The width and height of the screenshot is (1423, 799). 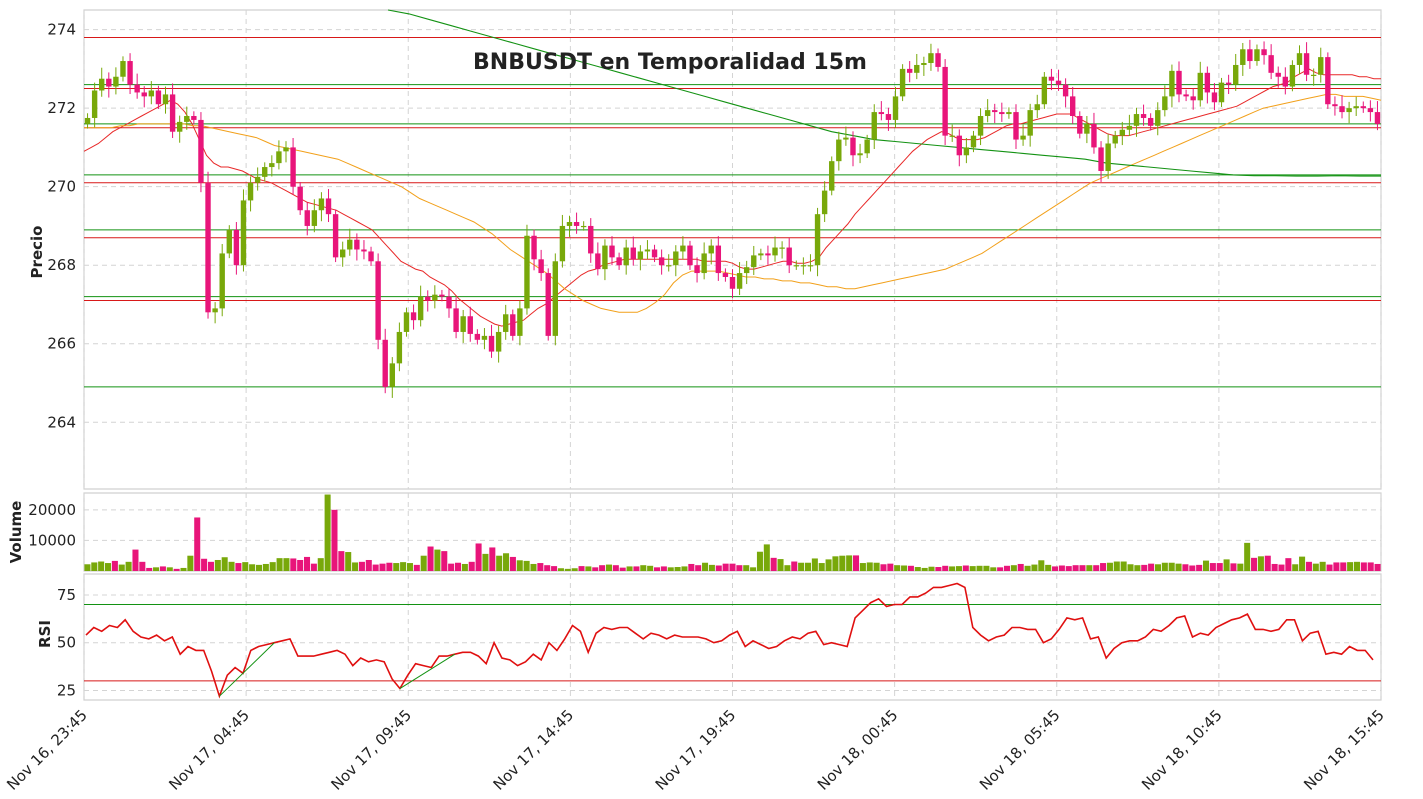 I want to click on sma-long-line, so click(x=884, y=93).